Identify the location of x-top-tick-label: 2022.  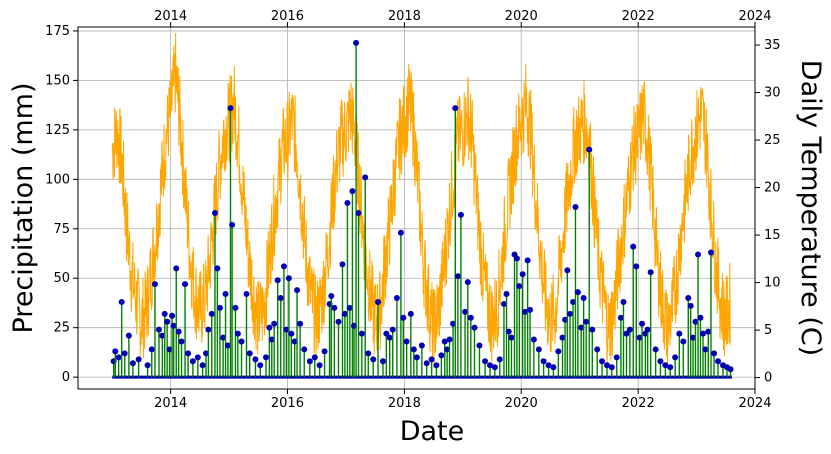
(638, 16).